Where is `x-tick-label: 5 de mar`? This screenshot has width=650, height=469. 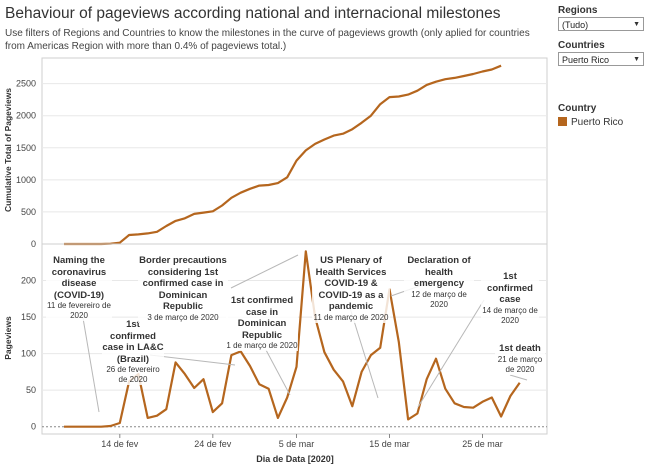
x-tick-label: 5 de mar is located at coordinates (297, 444).